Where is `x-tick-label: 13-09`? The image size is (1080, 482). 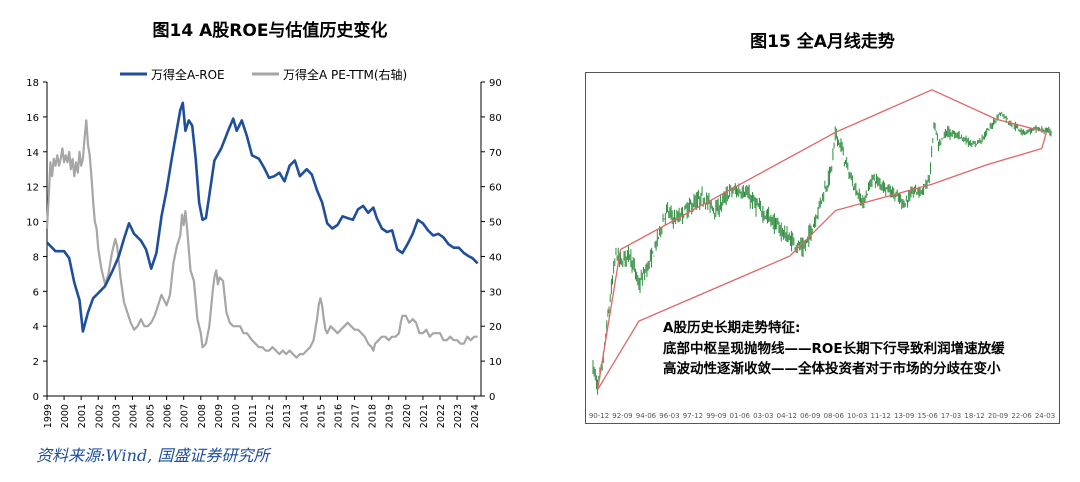
x-tick-label: 13-09 is located at coordinates (904, 416).